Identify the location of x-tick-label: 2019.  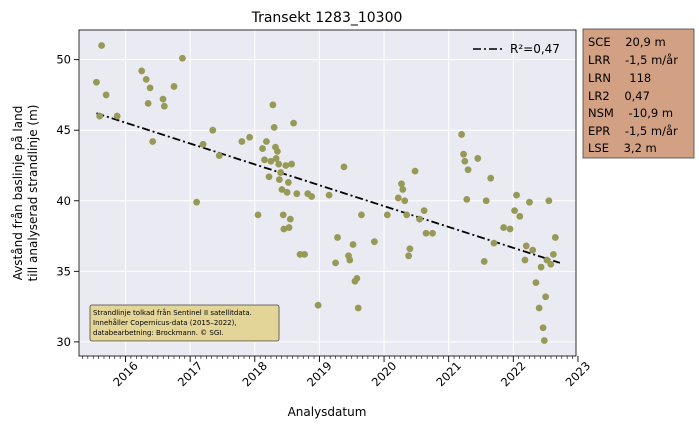
(319, 374).